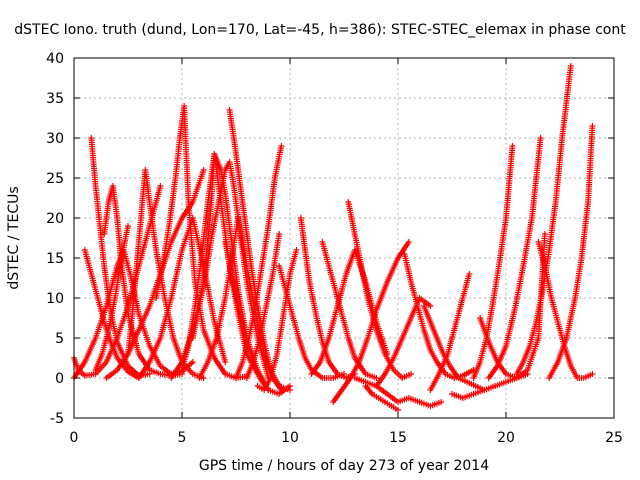  Describe the element at coordinates (506, 438) in the screenshot. I see `x-tick-label: 20` at that location.